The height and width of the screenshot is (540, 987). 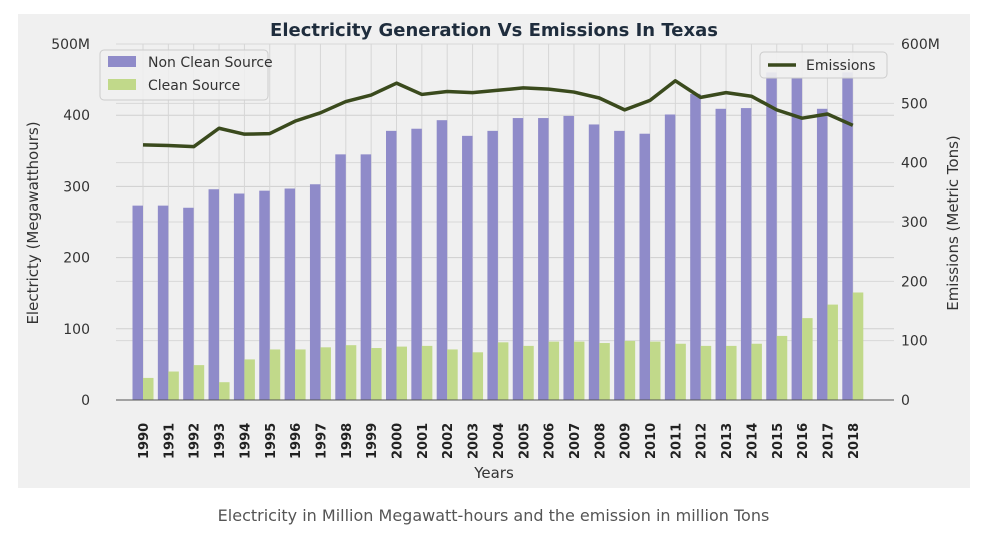 I want to click on x-tick-label: 2000, so click(x=398, y=441).